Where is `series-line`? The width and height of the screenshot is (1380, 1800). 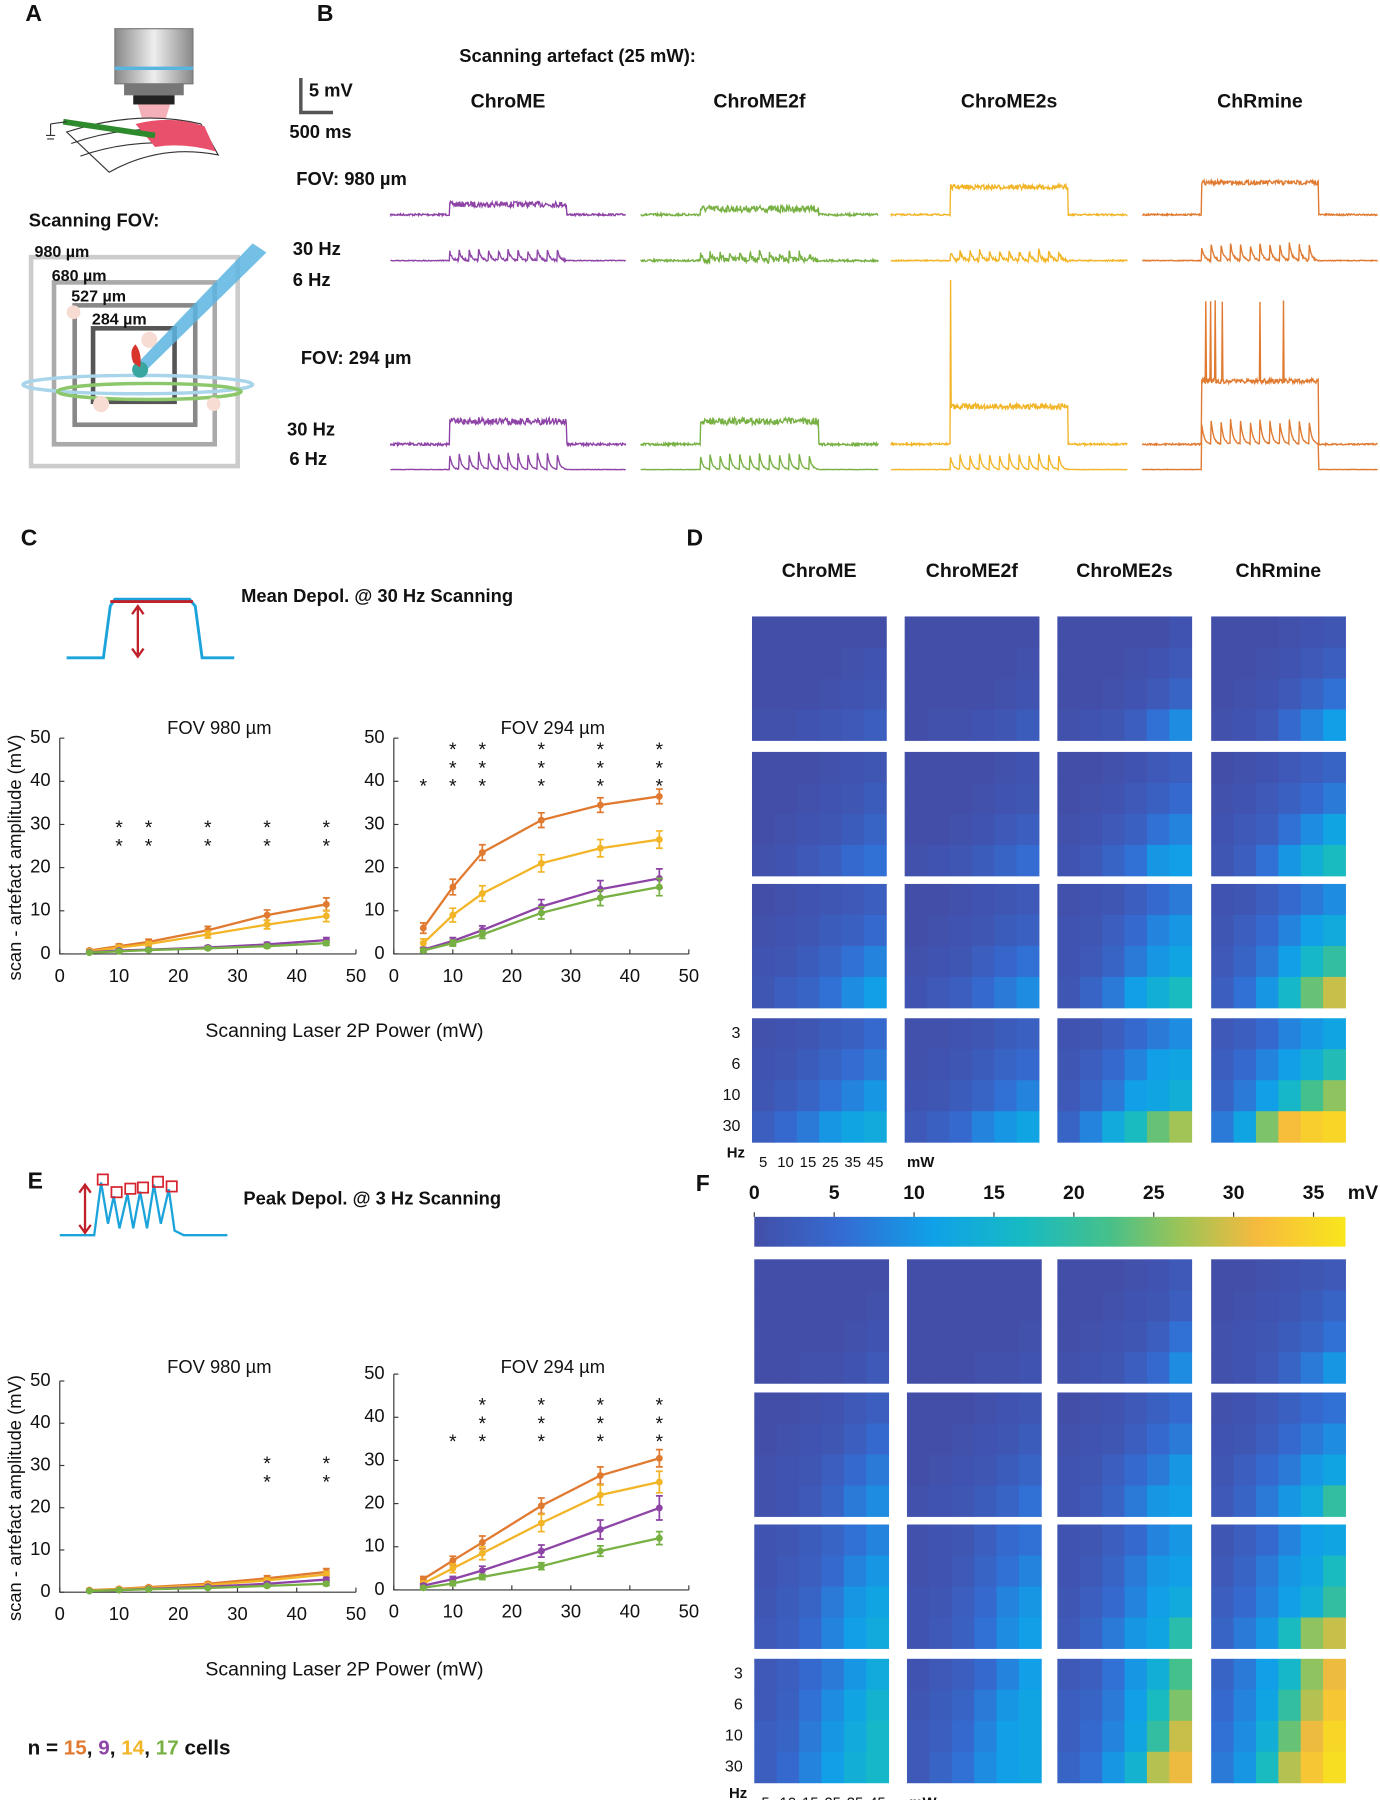
series-line is located at coordinates (541, 1532).